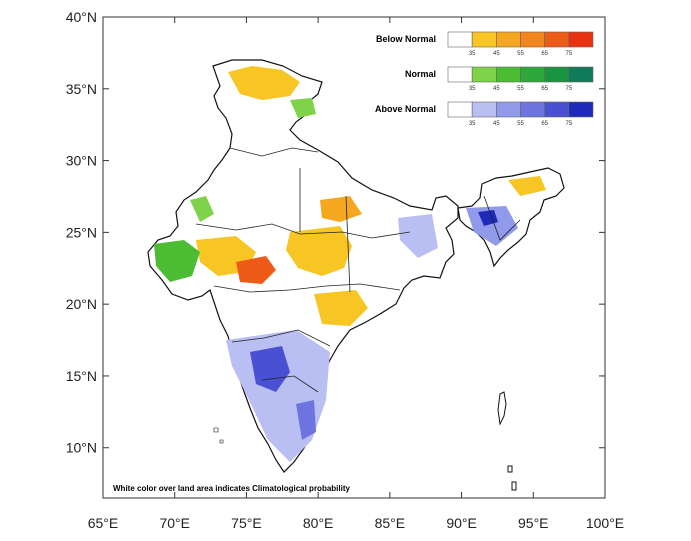 This screenshot has height=541, width=691. I want to click on lon-tick-label: 100°E, so click(605, 523).